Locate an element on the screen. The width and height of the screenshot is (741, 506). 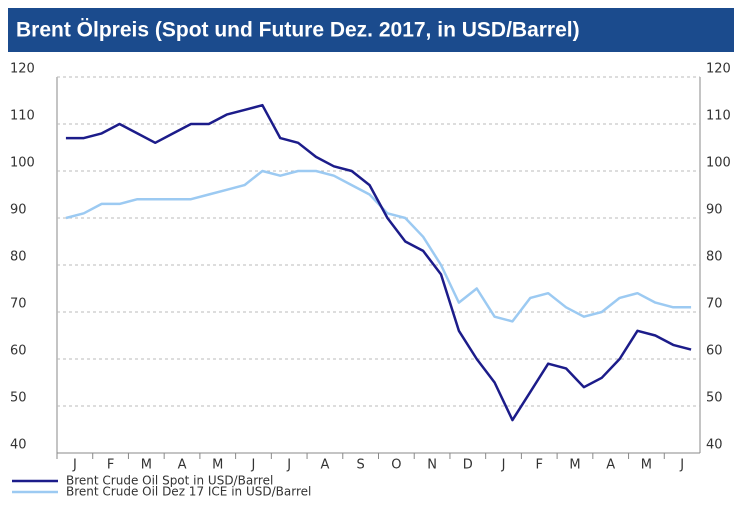
y-tick-label: 40 is located at coordinates (18, 445).